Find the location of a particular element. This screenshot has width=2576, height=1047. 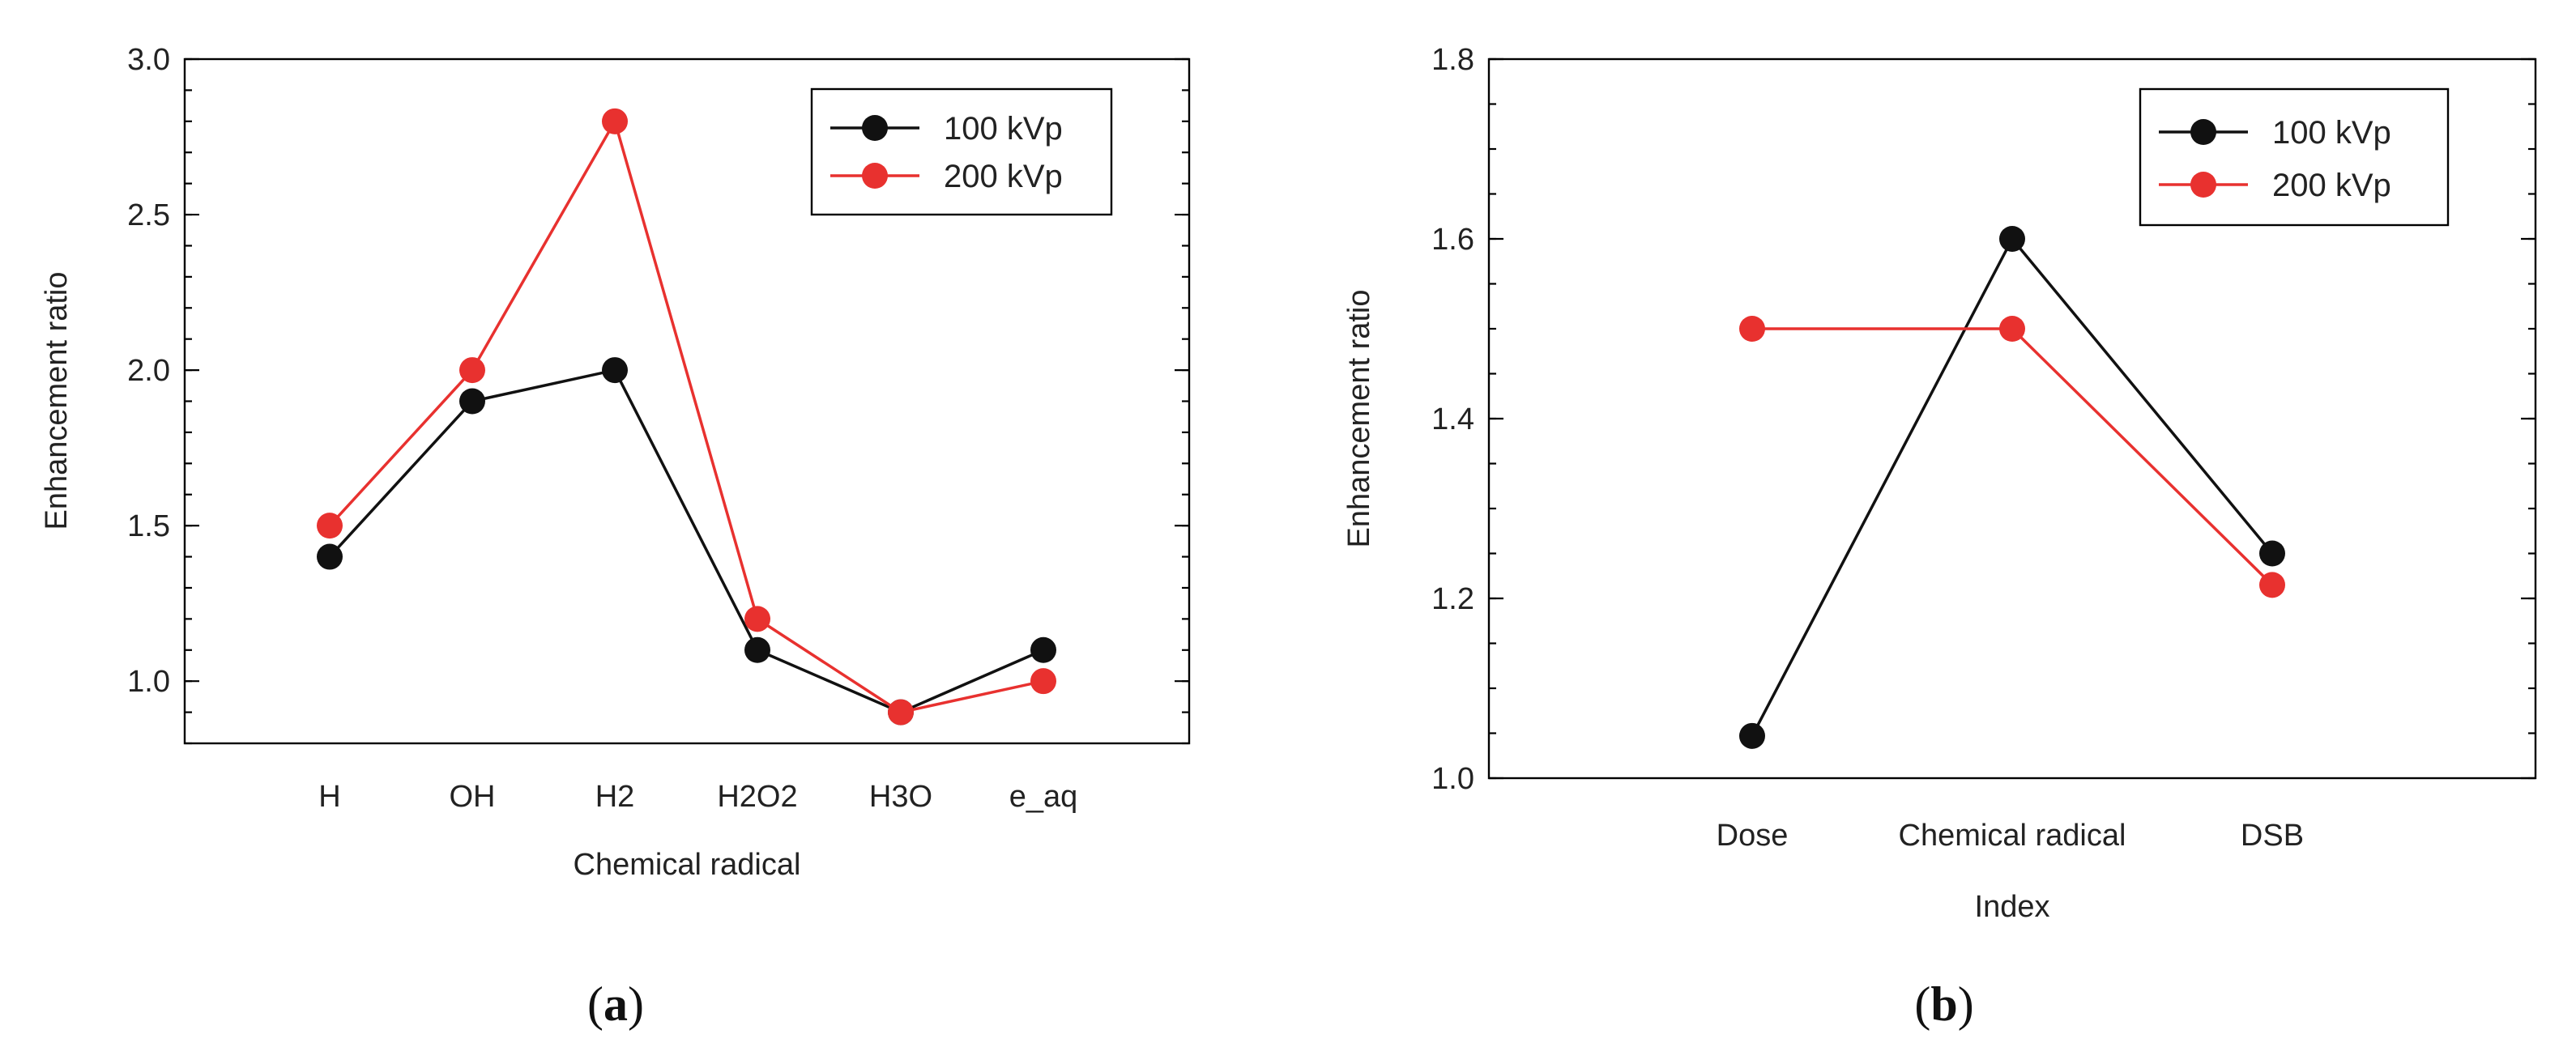

y-axis-title-a: Enhancement ratio is located at coordinates (57, 401).